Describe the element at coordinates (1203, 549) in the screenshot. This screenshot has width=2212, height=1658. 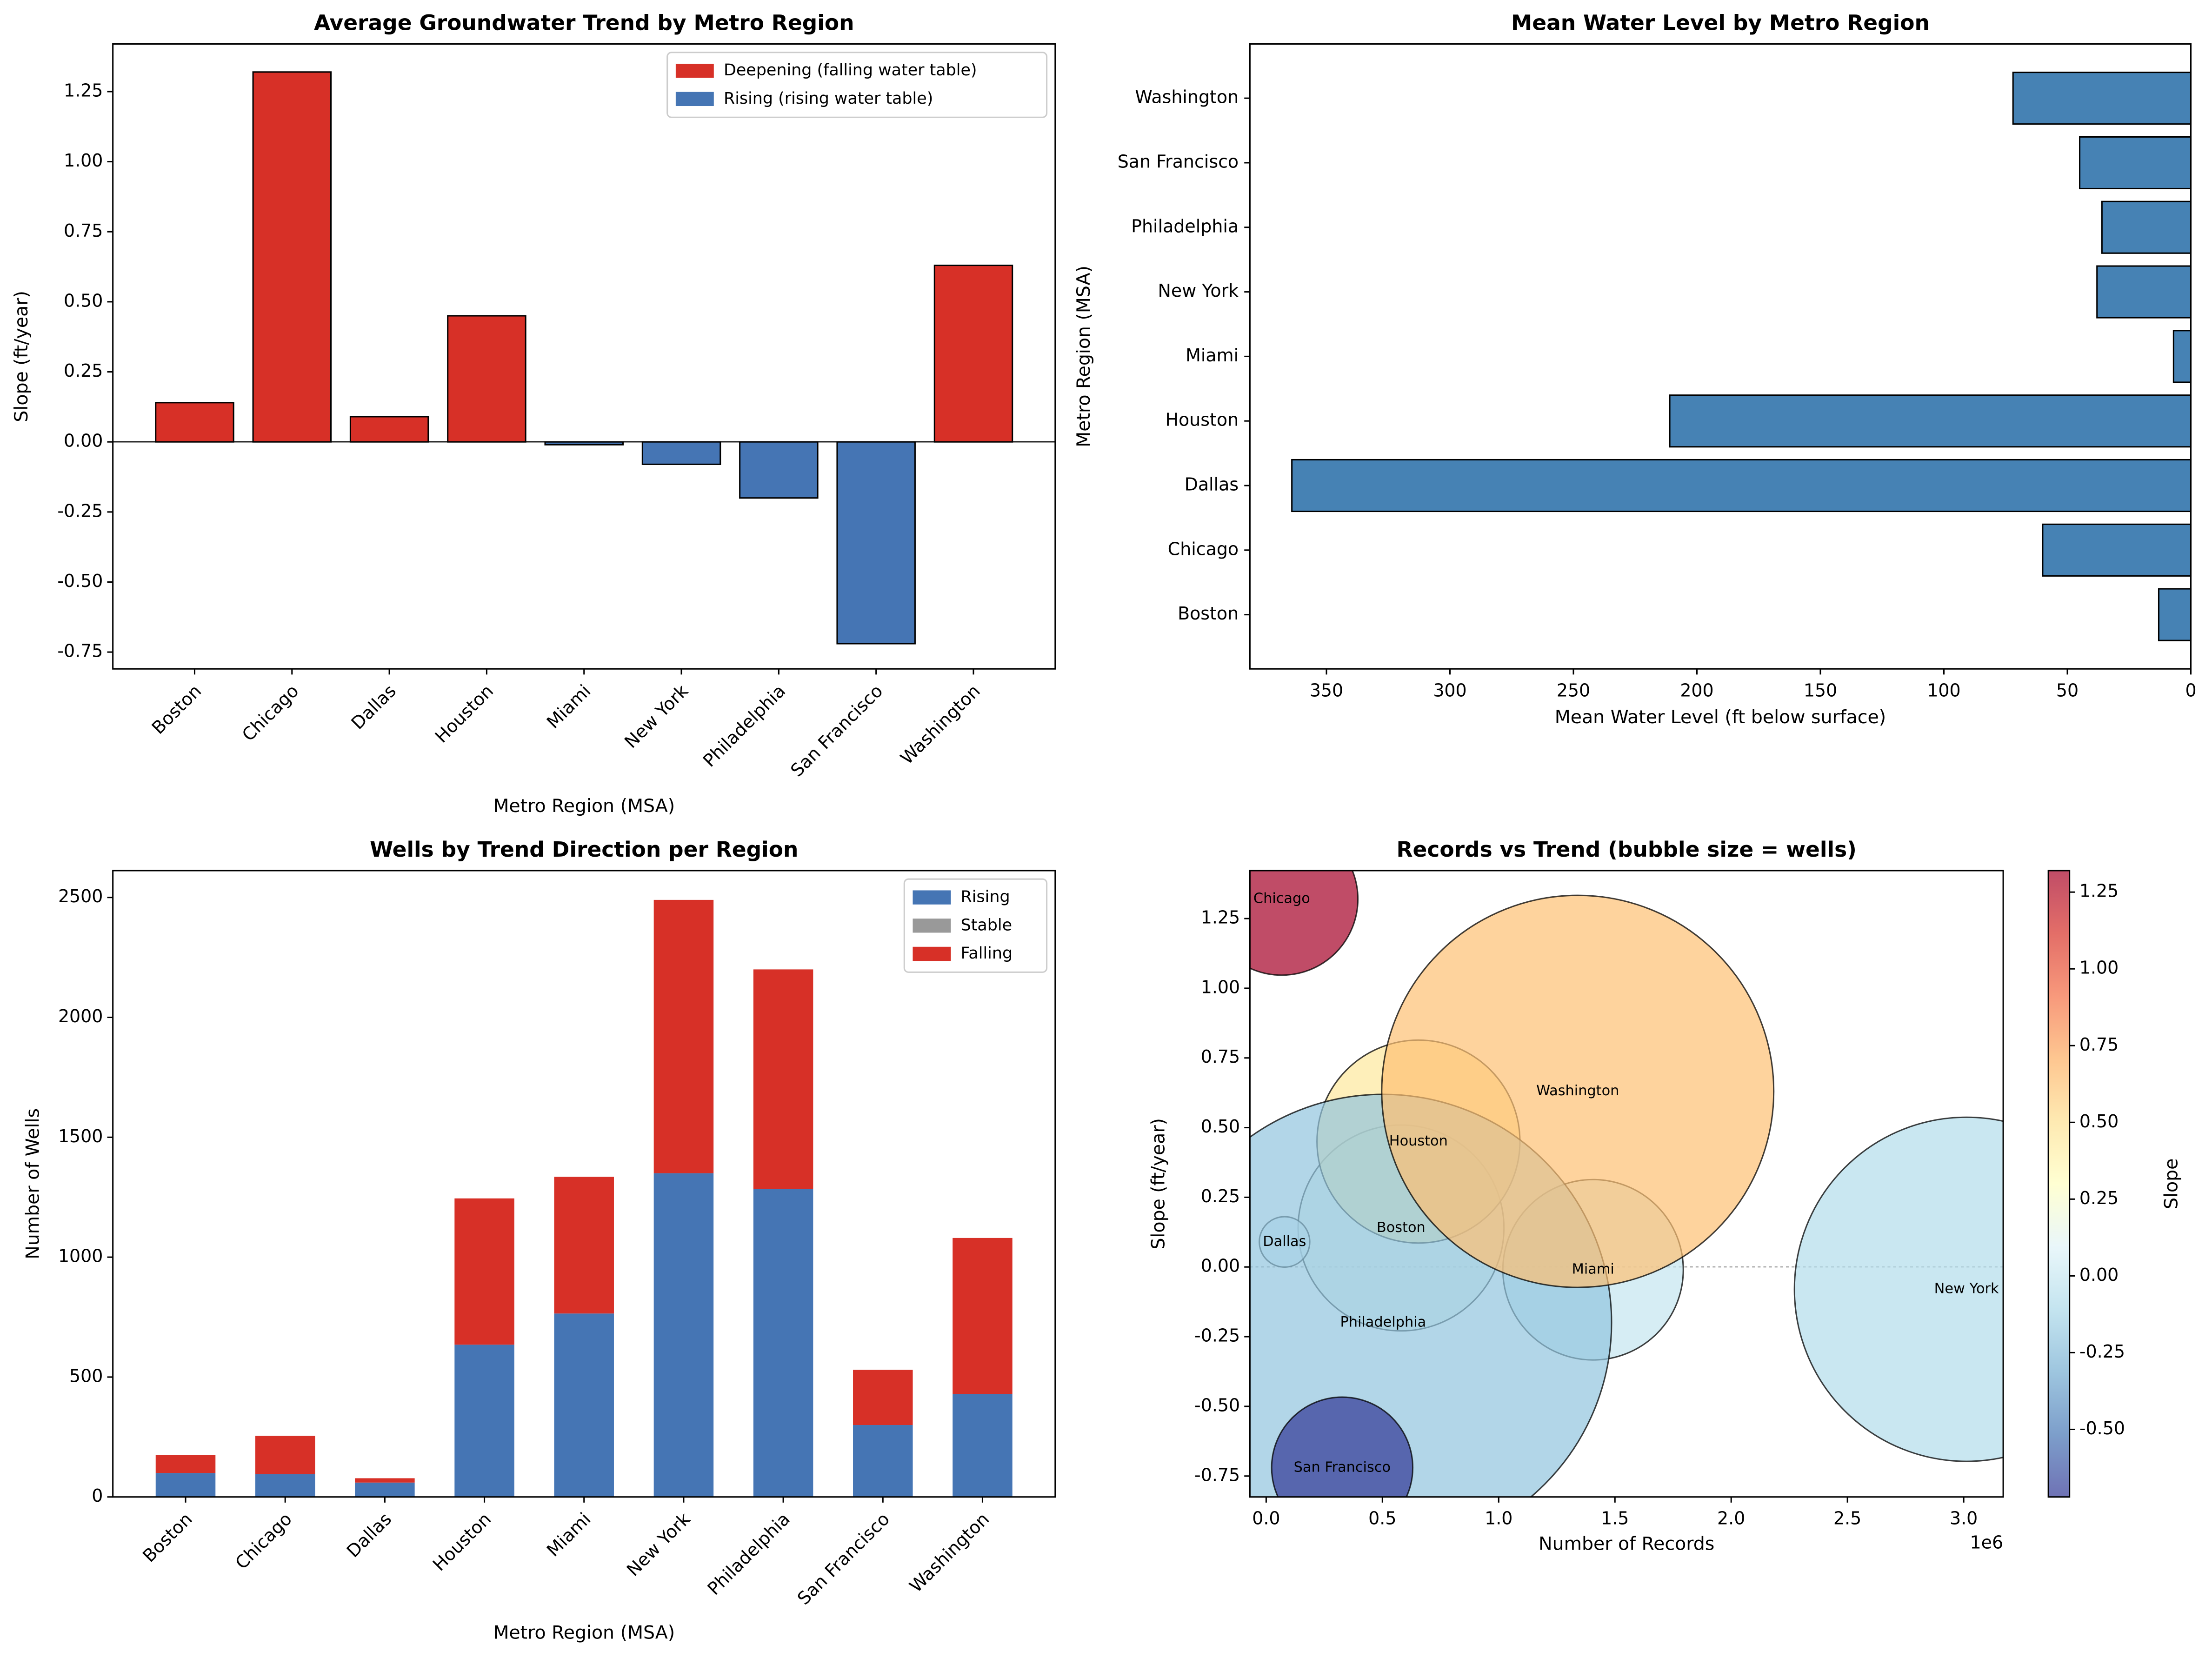
I see `y-tick-label: Chicago` at that location.